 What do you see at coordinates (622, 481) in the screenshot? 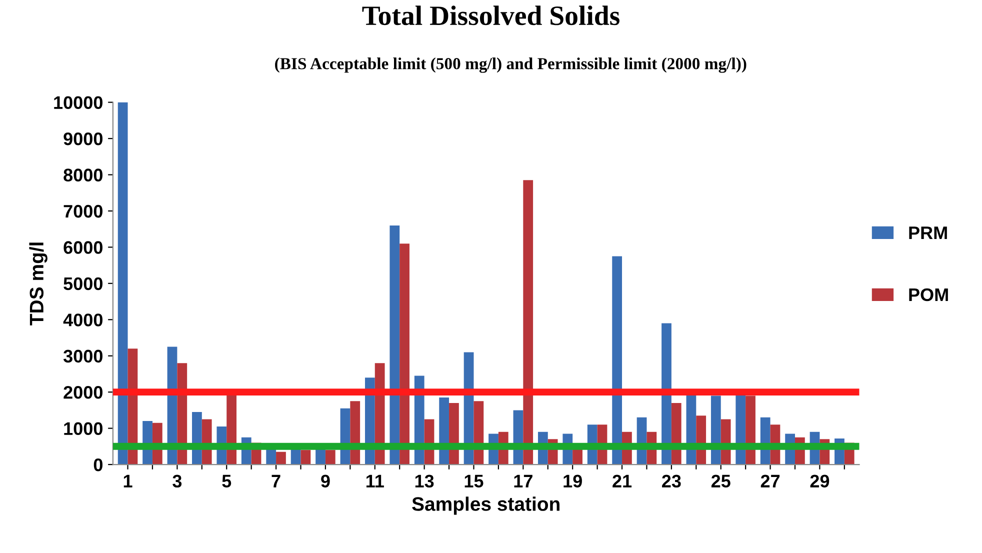
I see `x-tick-label: 21` at bounding box center [622, 481].